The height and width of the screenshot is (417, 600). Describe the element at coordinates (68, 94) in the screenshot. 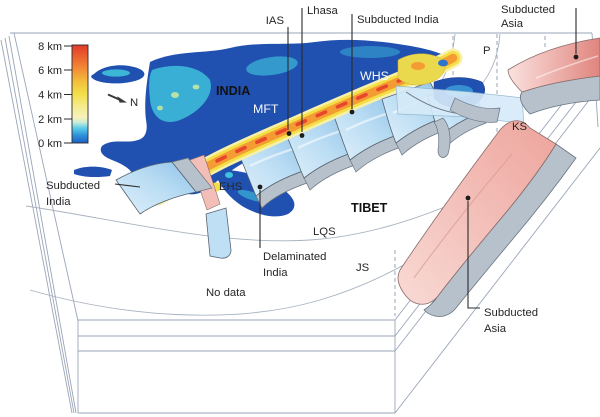

I see `colorbar-ticks` at that location.